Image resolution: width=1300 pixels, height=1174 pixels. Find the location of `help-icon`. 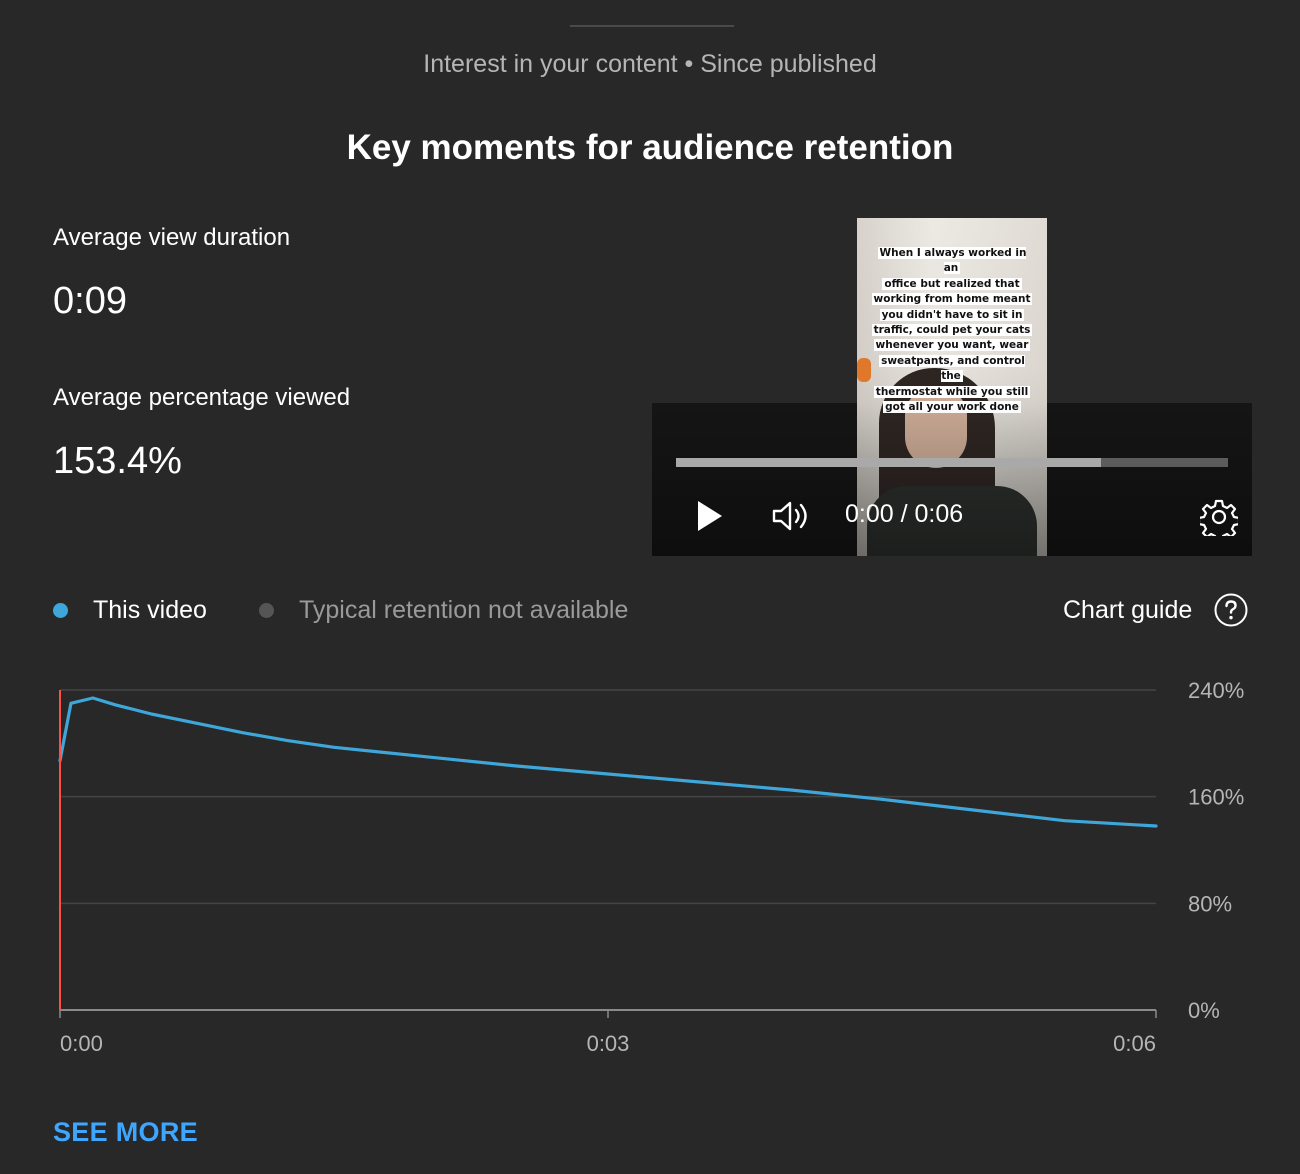

help-icon is located at coordinates (1231, 610).